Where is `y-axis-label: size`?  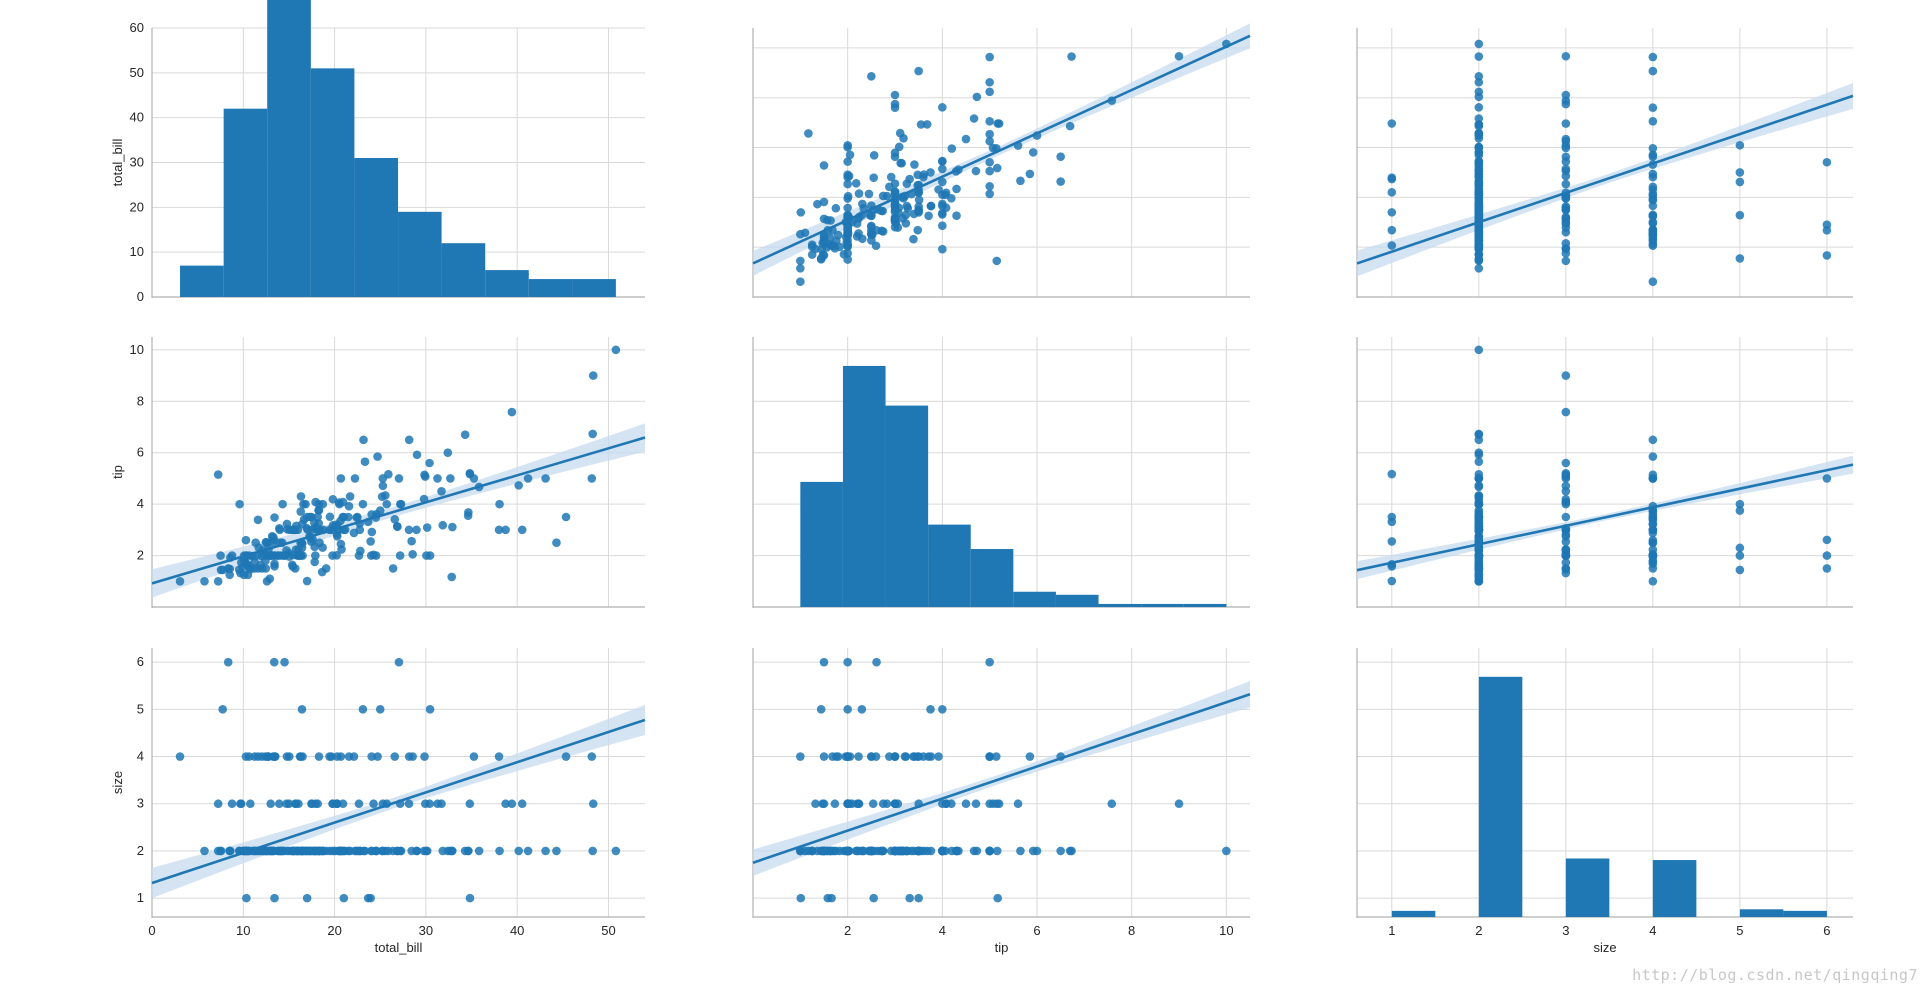 y-axis-label: size is located at coordinates (117, 782).